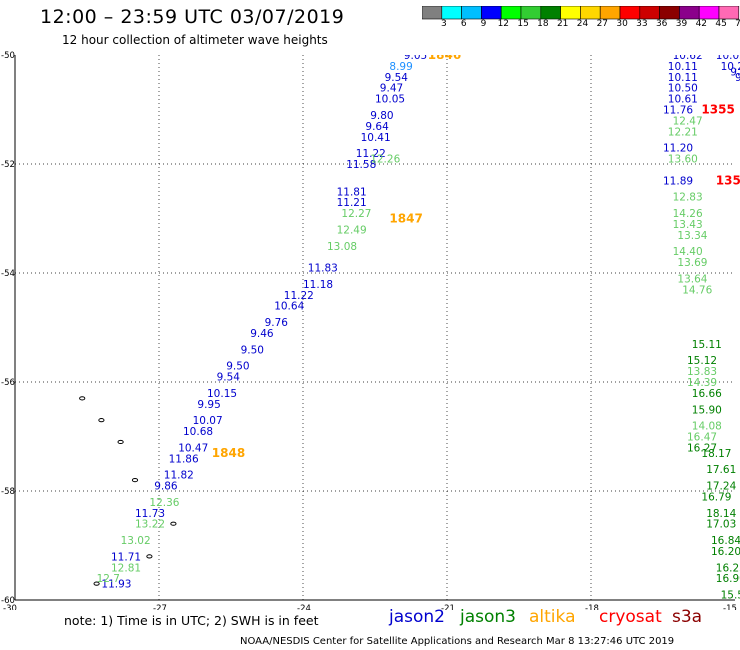 This screenshot has height=650, width=740. What do you see at coordinates (702, 438) in the screenshot?
I see `wave-height-label-jason3-light: 16.47` at bounding box center [702, 438].